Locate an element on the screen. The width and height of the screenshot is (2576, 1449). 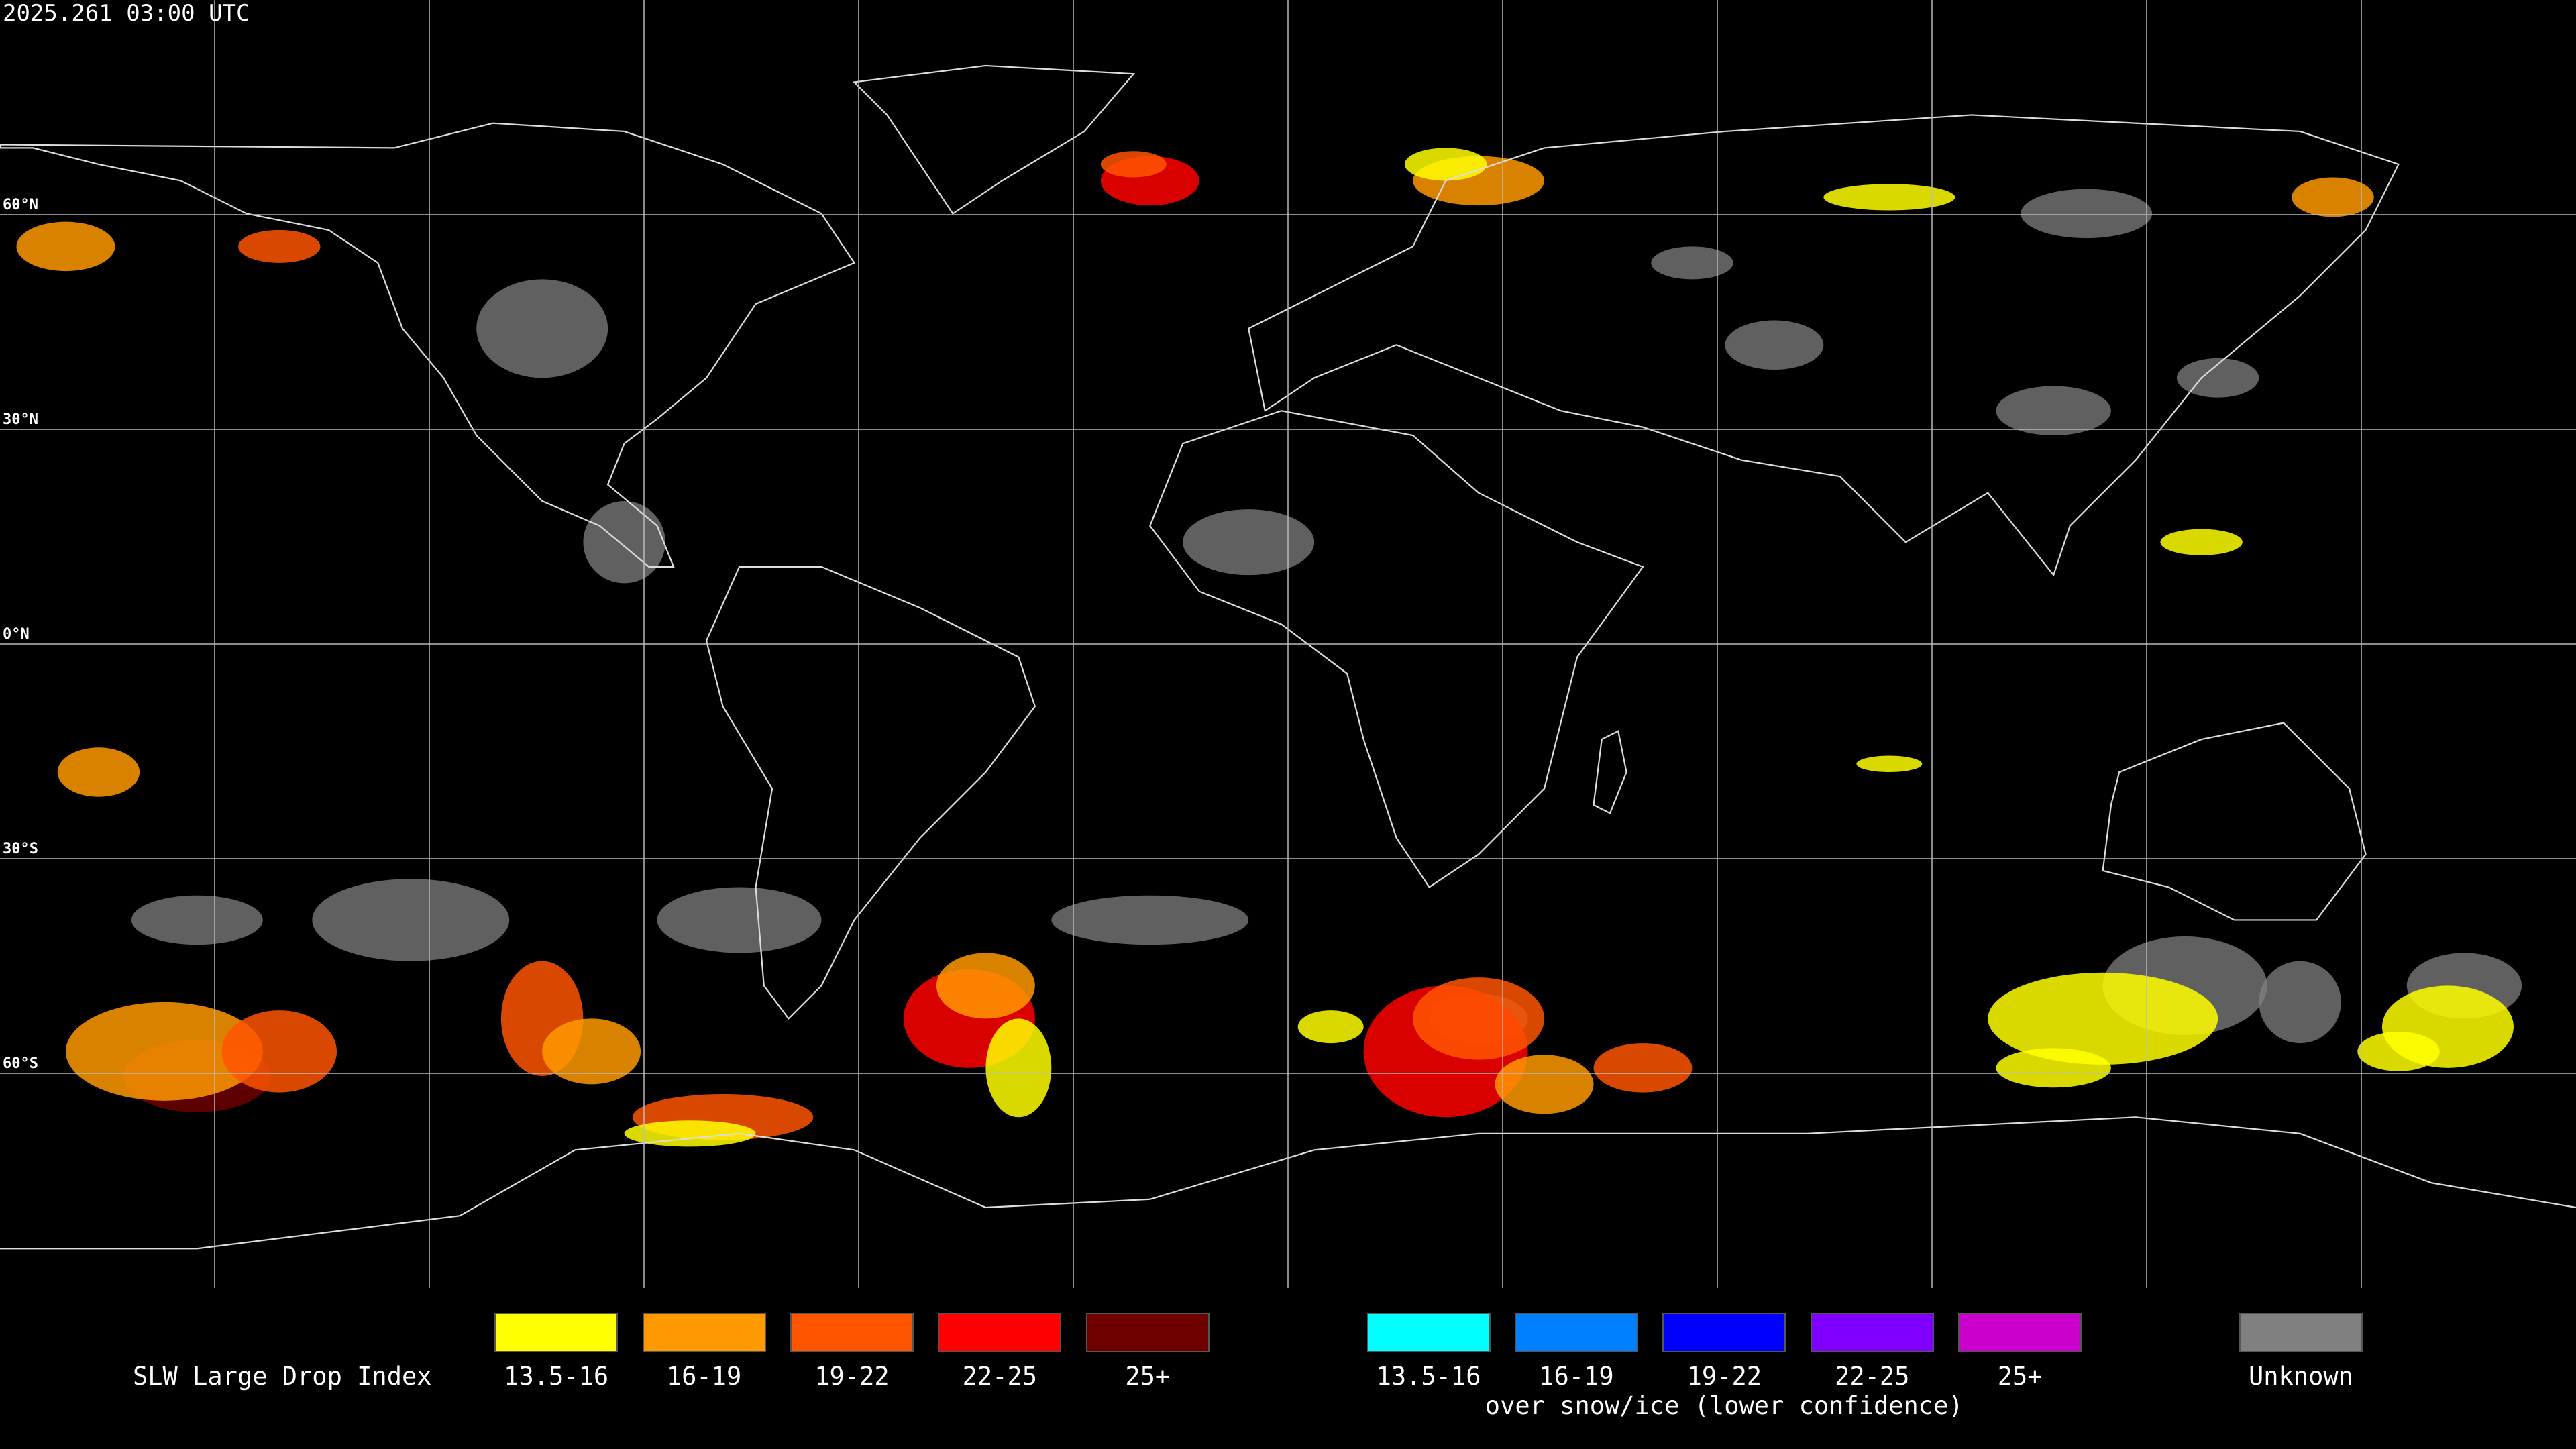
lat-label: 30°S is located at coordinates (20, 849).